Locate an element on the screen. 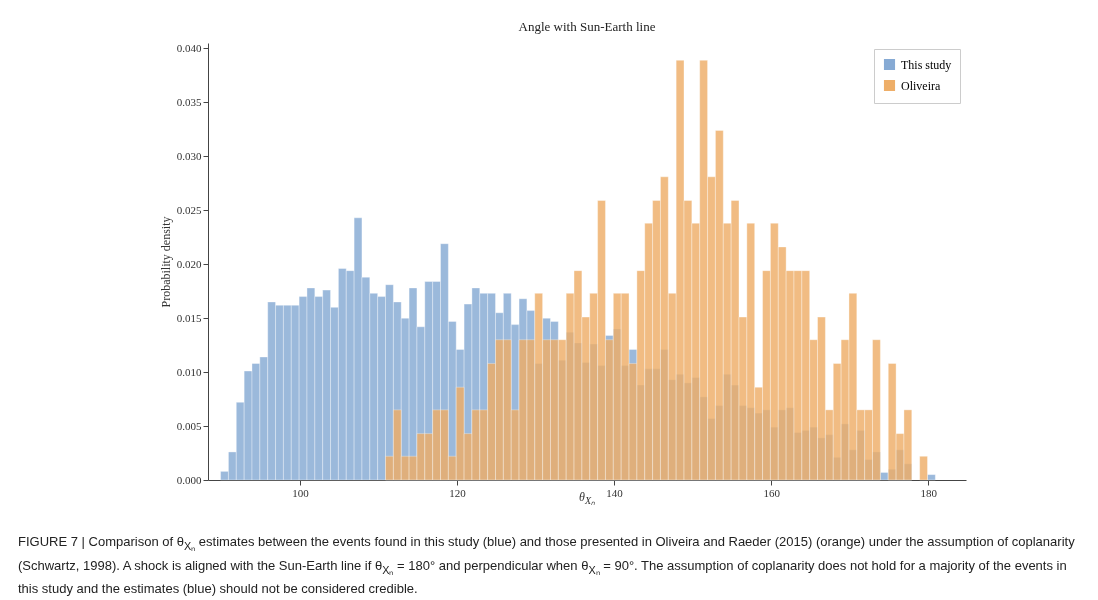 Image resolution: width=1098 pixels, height=600 pixels. x-tick-label: 180 is located at coordinates (929, 492).